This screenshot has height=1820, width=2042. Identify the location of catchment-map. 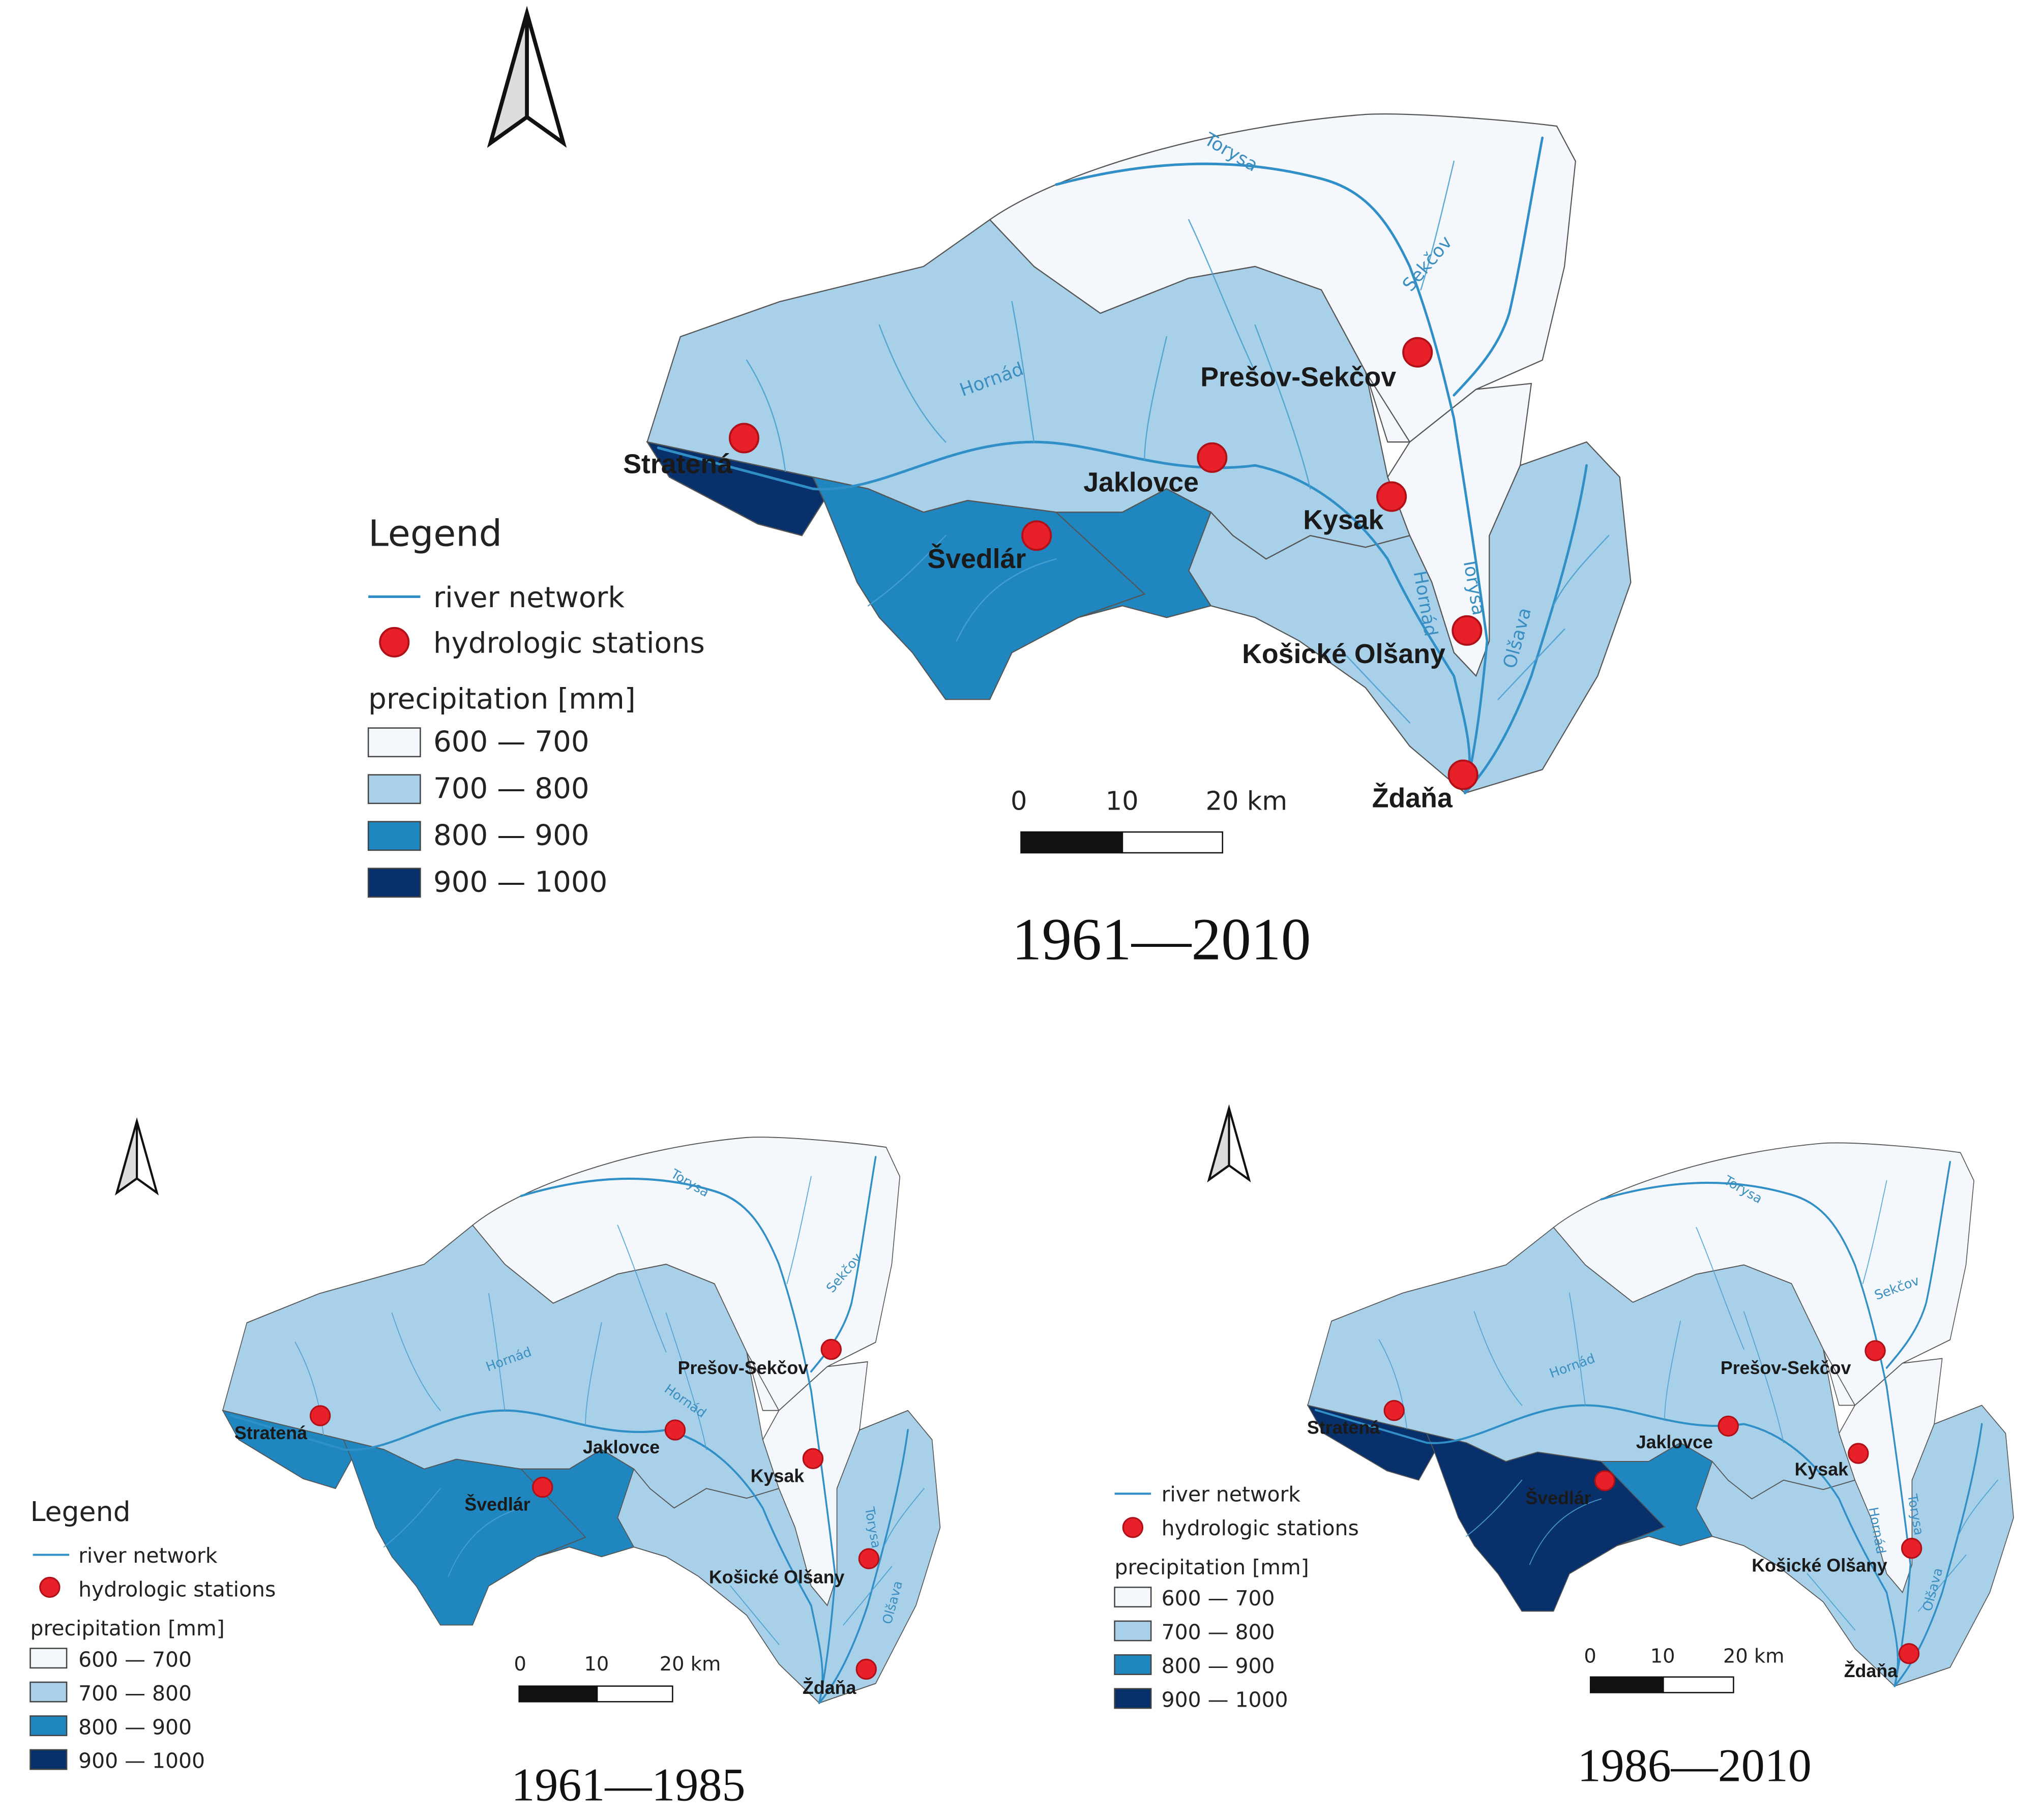
(1660, 1415).